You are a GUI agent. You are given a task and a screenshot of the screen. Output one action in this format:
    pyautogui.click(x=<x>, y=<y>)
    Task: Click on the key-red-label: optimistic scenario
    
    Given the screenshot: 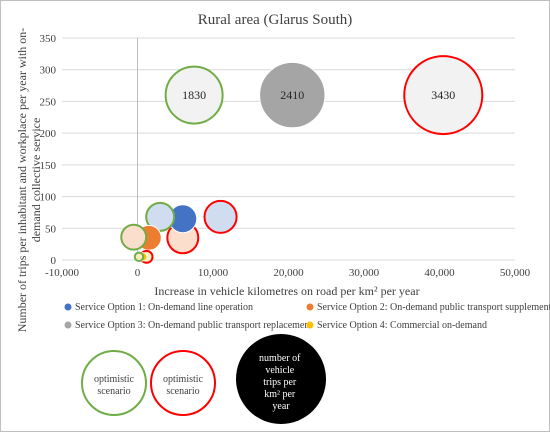 What is the action you would take?
    pyautogui.click(x=183, y=385)
    